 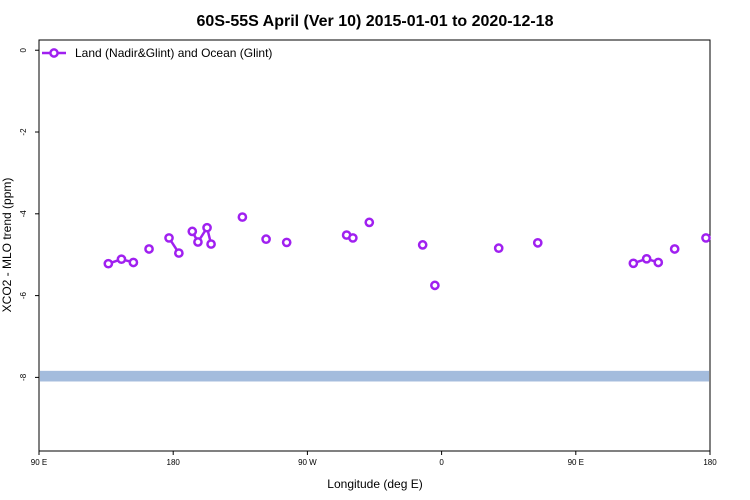 What do you see at coordinates (307, 462) in the screenshot?
I see `x-tick-label: 90 W` at bounding box center [307, 462].